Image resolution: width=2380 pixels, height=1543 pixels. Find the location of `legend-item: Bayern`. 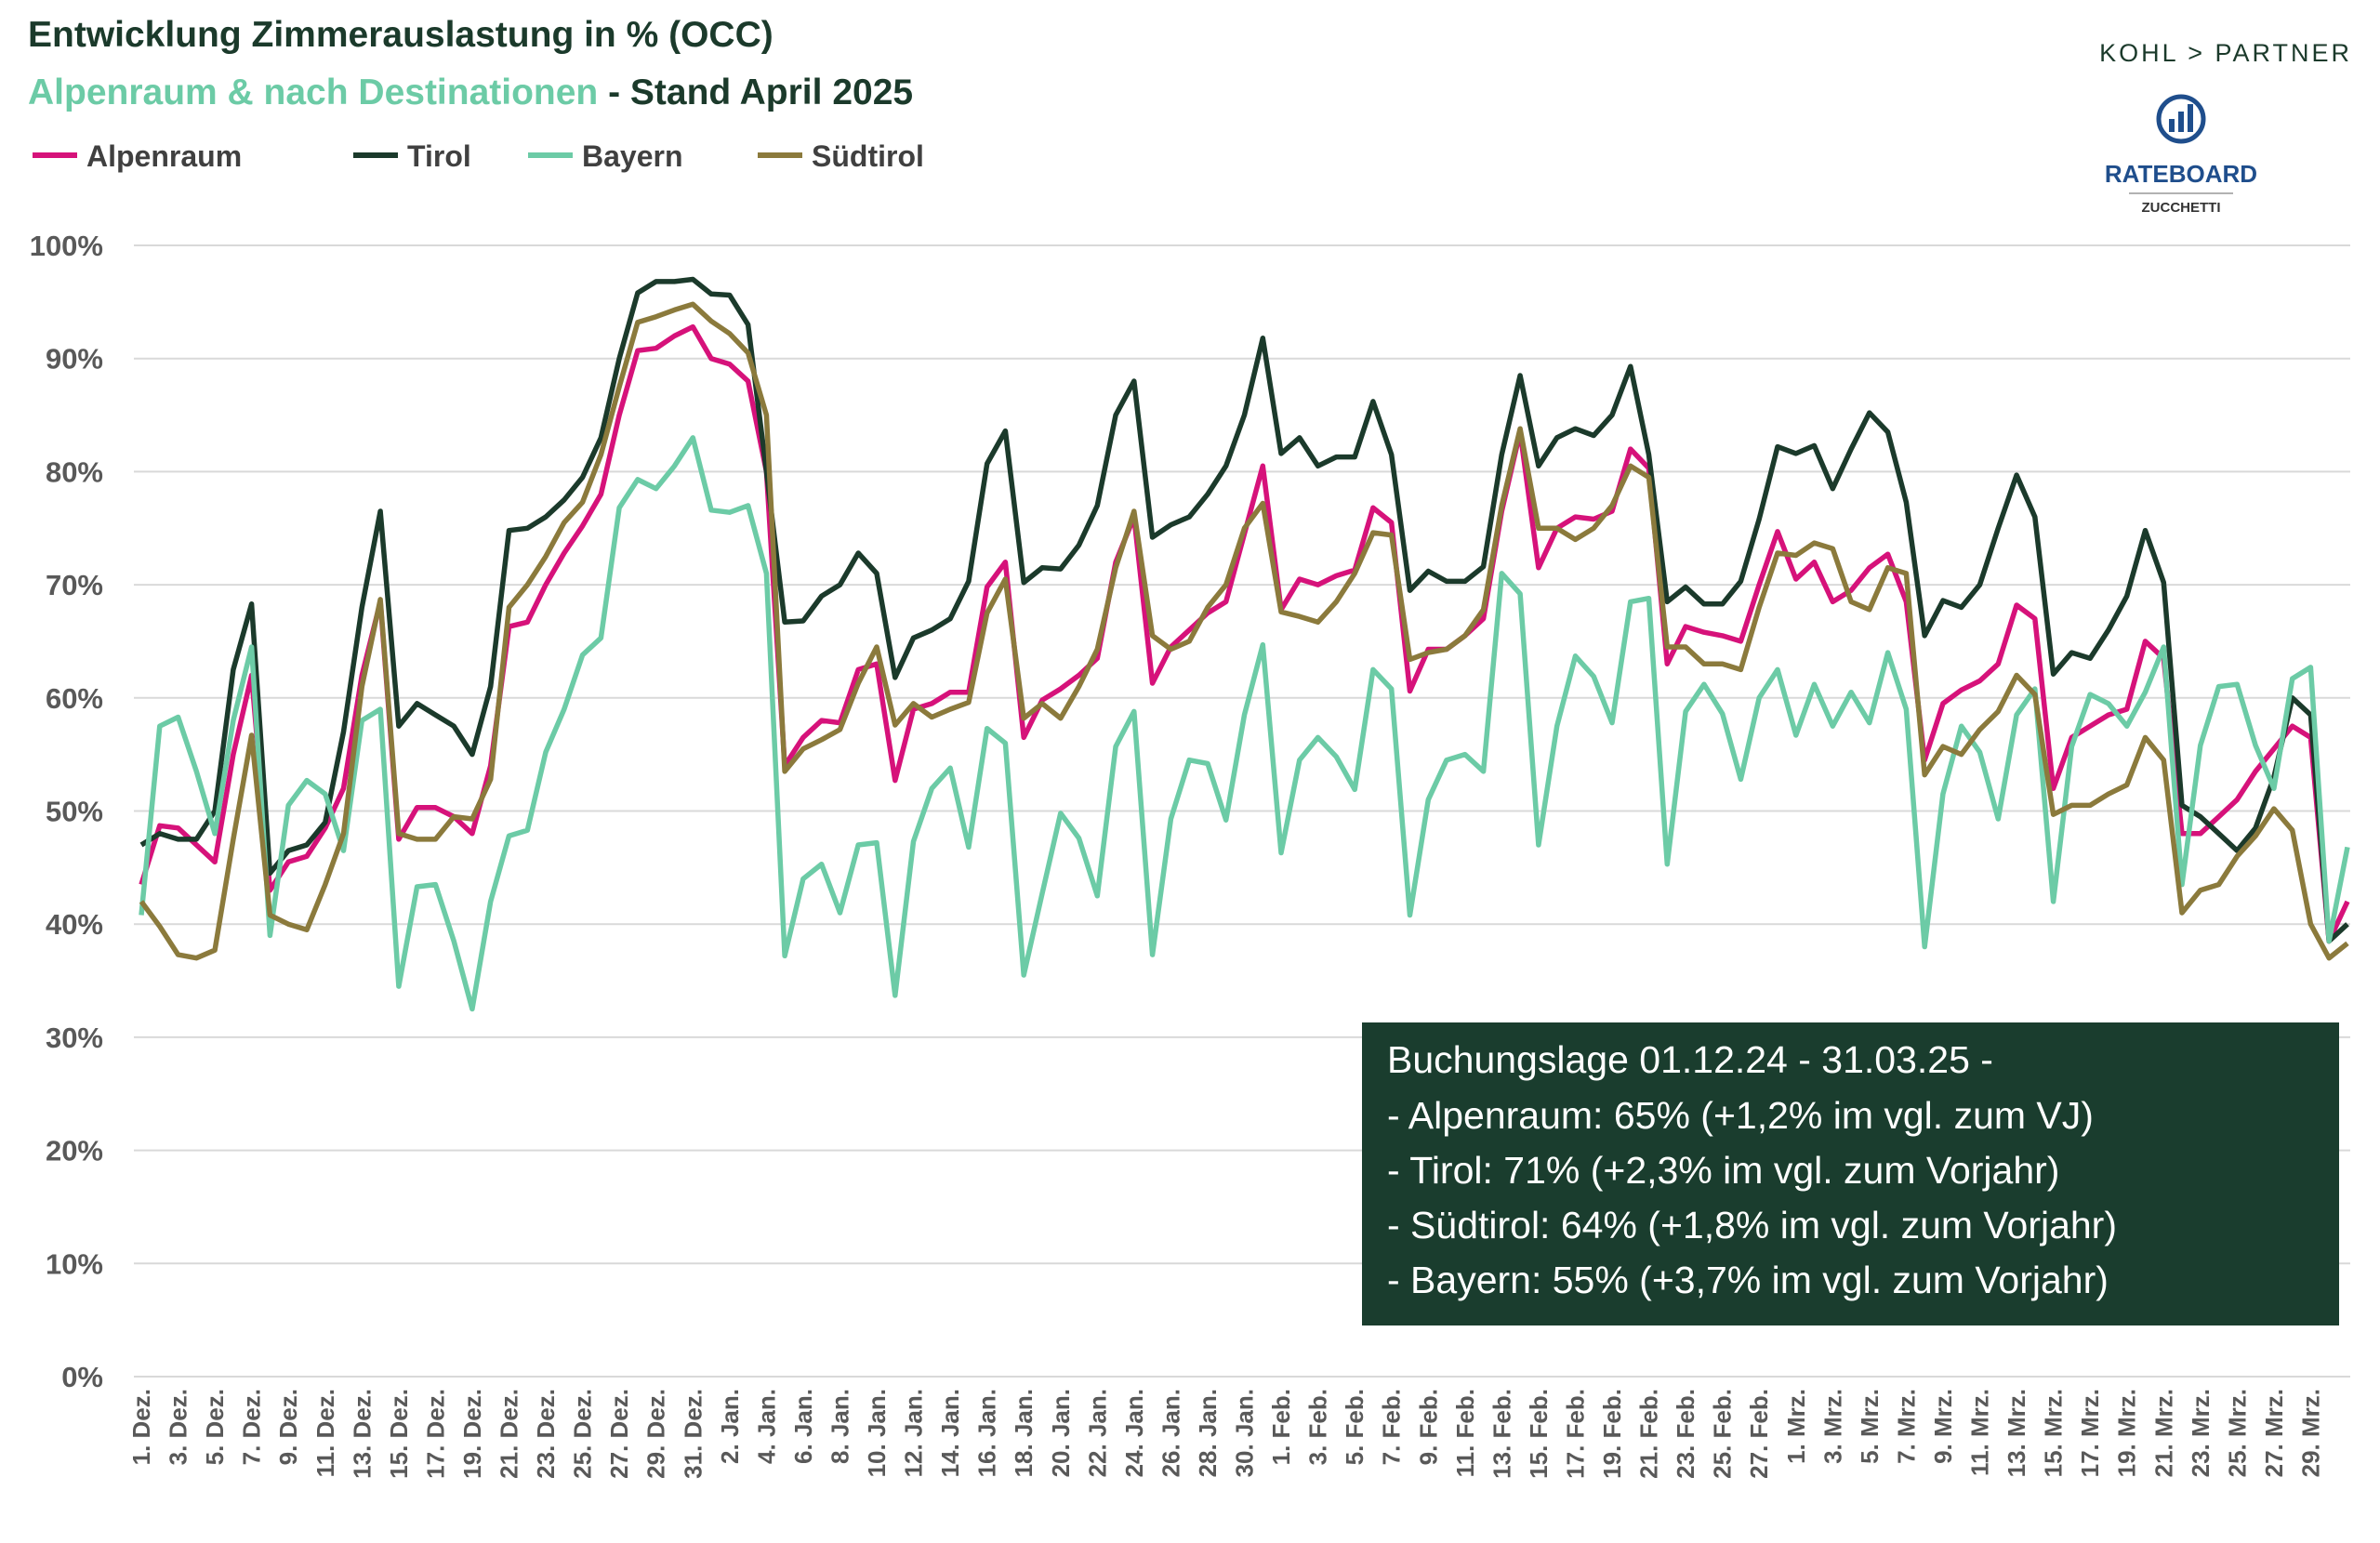

legend-item: Bayern is located at coordinates (605, 156).